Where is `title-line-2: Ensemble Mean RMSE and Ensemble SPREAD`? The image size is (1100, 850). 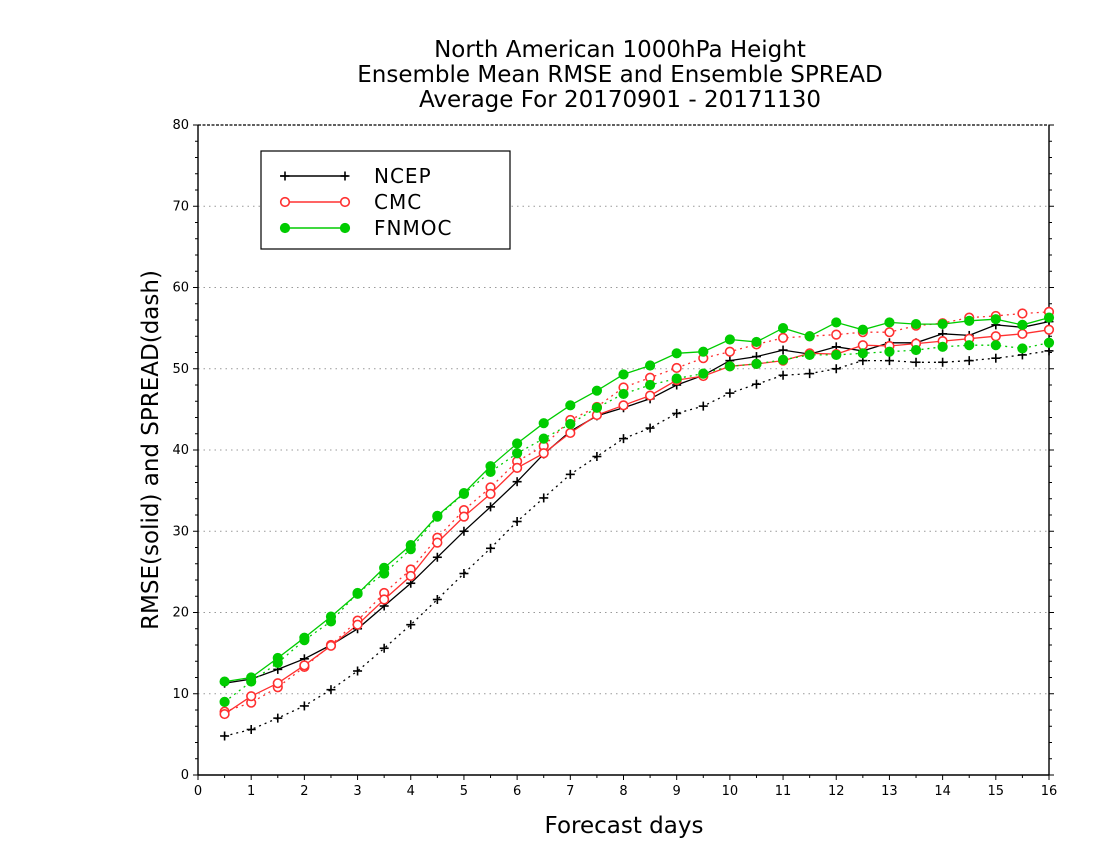 title-line-2: Ensemble Mean RMSE and Ensemble SPREAD is located at coordinates (619, 75).